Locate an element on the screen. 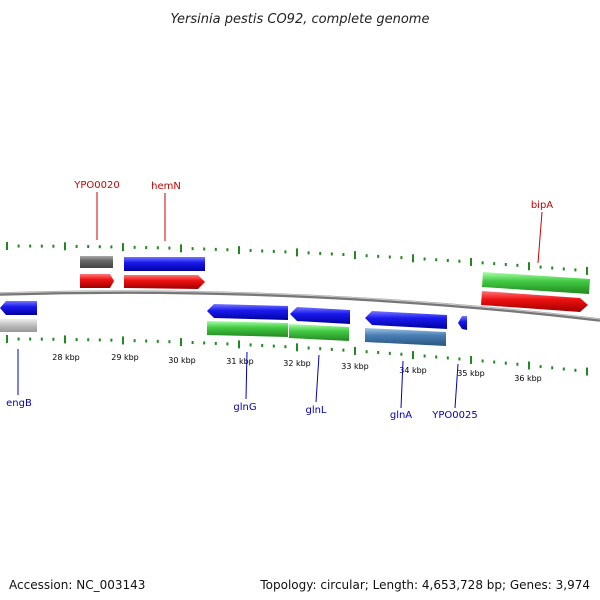 The image size is (600, 600). lower-features is located at coordinates (233, 323).